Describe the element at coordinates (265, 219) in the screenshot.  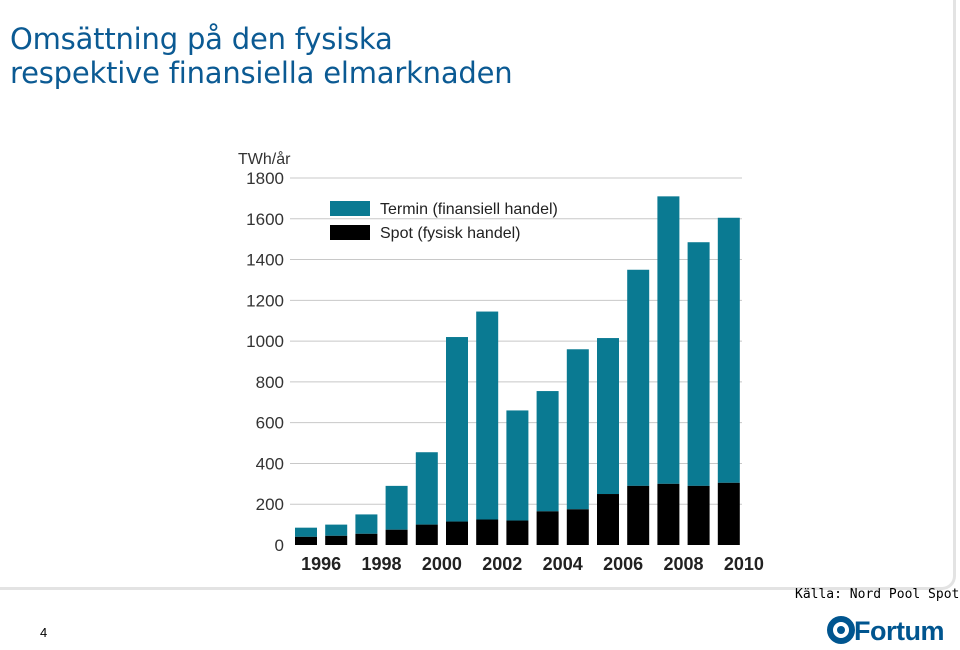
I see `y-tick-label: 1600` at that location.